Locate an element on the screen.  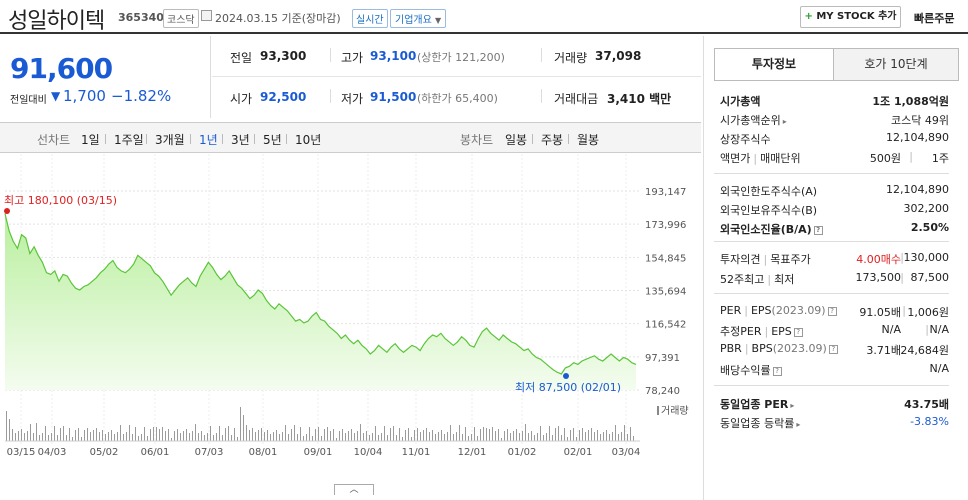
tab-weekly-candle: 주봉 is located at coordinates (552, 140).